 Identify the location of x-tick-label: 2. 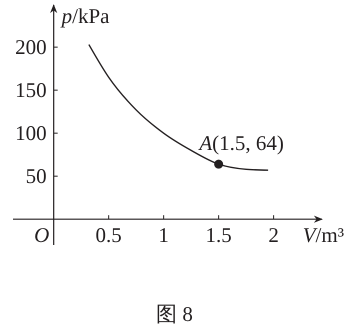
(273, 235).